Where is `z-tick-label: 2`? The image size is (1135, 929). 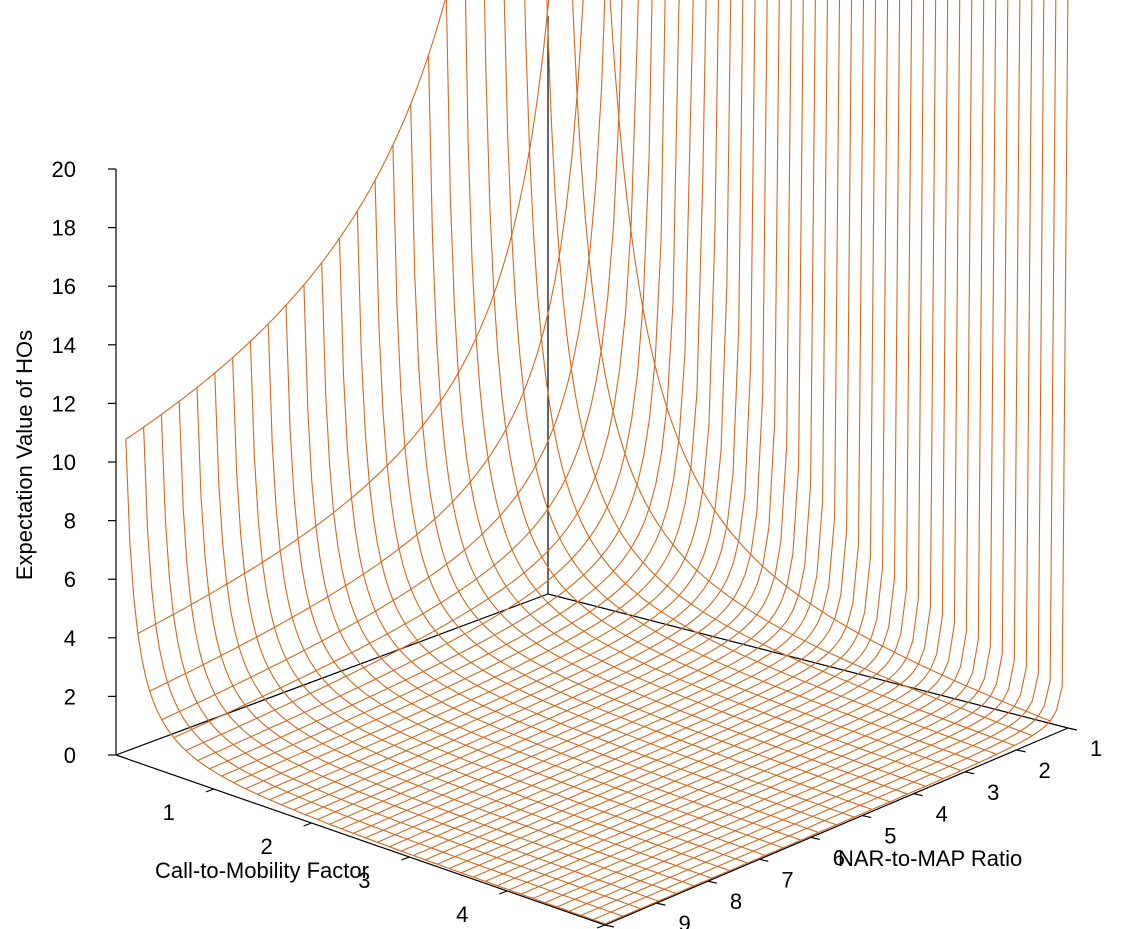
z-tick-label: 2 is located at coordinates (70, 696).